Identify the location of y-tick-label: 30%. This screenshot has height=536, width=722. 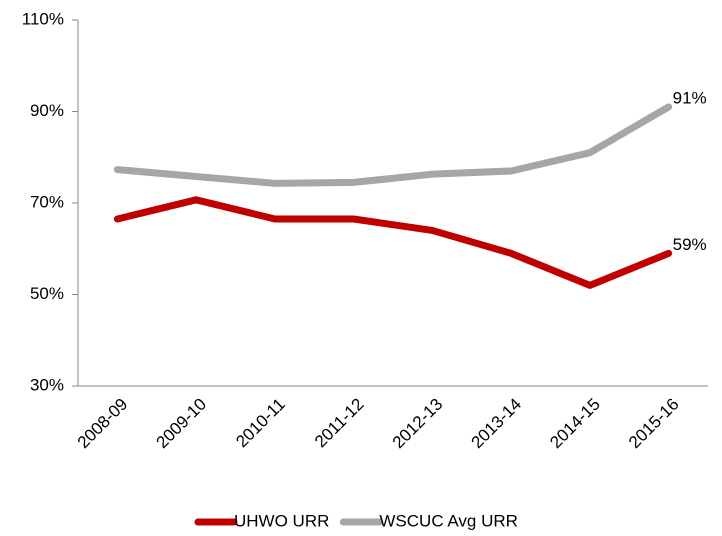
(47, 384).